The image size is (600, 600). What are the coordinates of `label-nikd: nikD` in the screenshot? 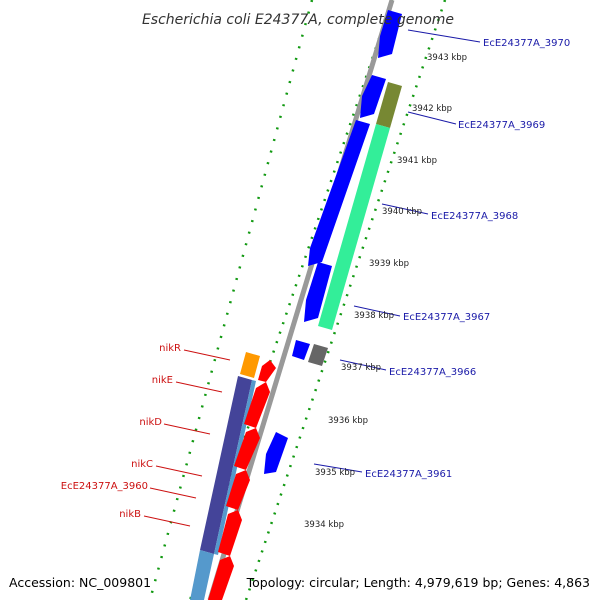 It's located at (150, 422).